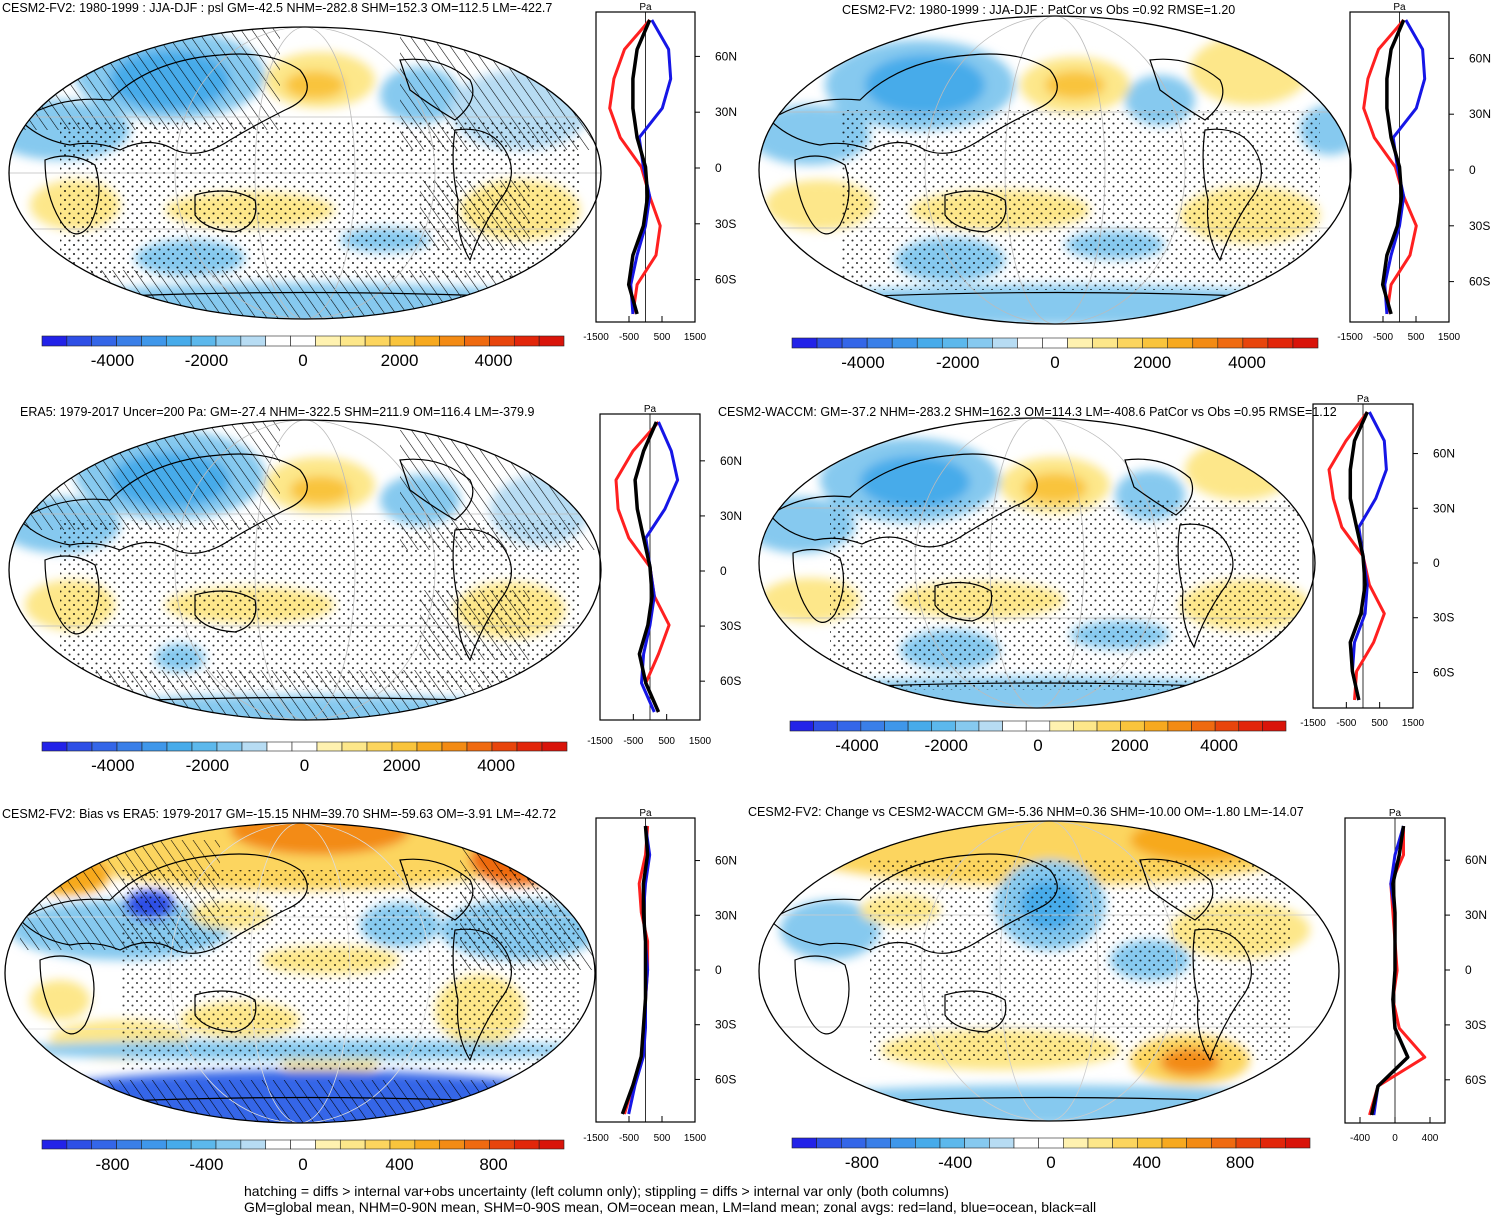 The image size is (1494, 1215). Describe the element at coordinates (1313, 723) in the screenshot. I see `zonal-x-label: -1500` at that location.